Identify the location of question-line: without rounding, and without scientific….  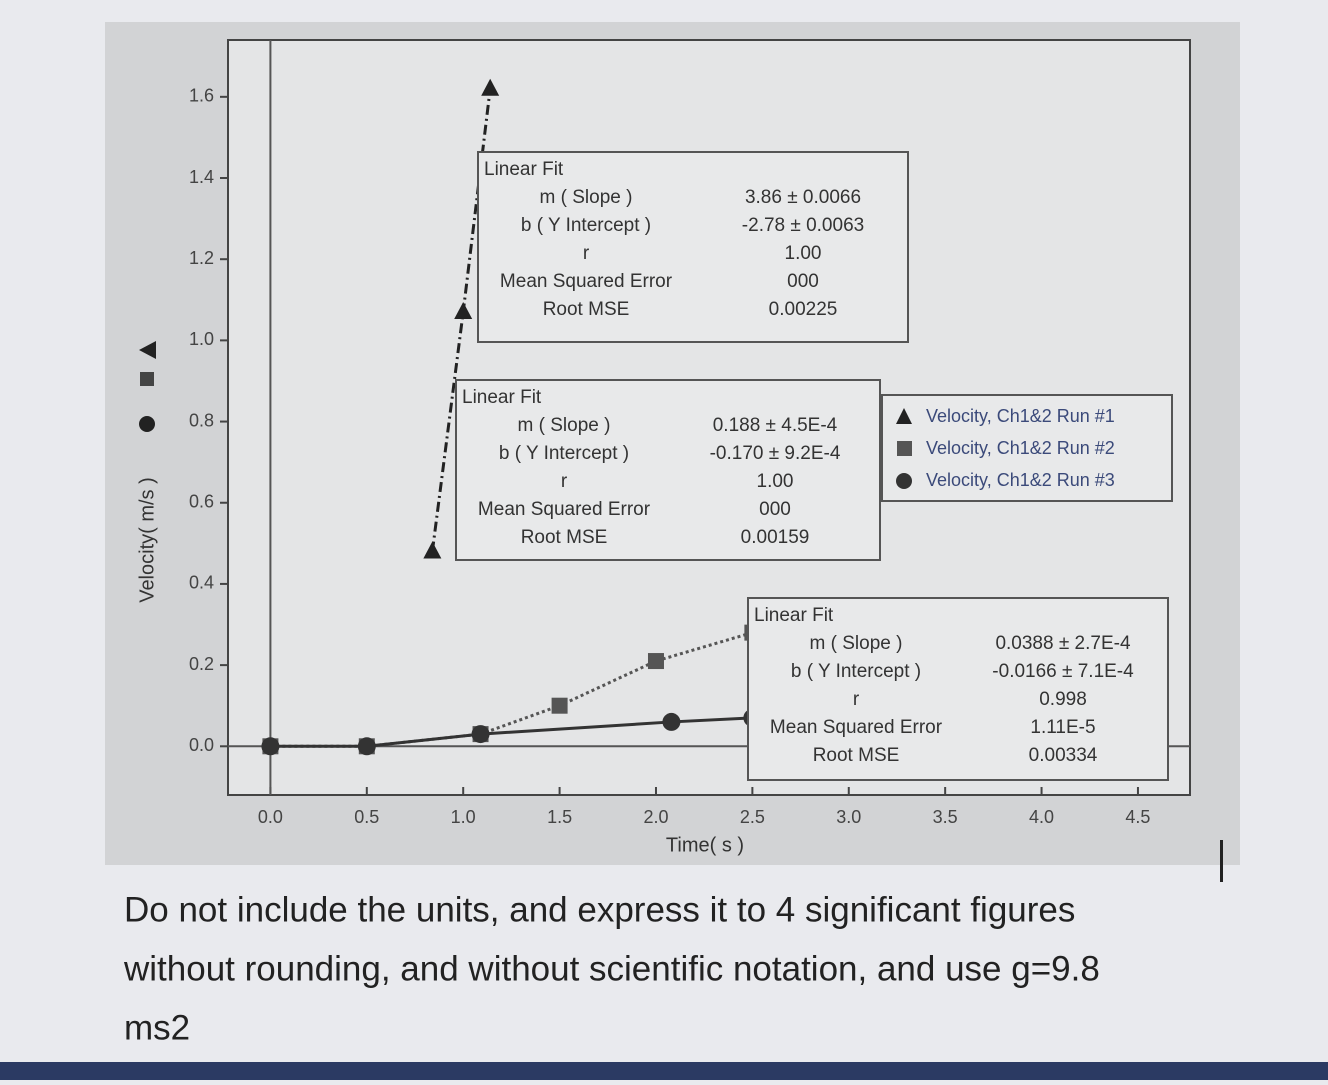
(611, 968).